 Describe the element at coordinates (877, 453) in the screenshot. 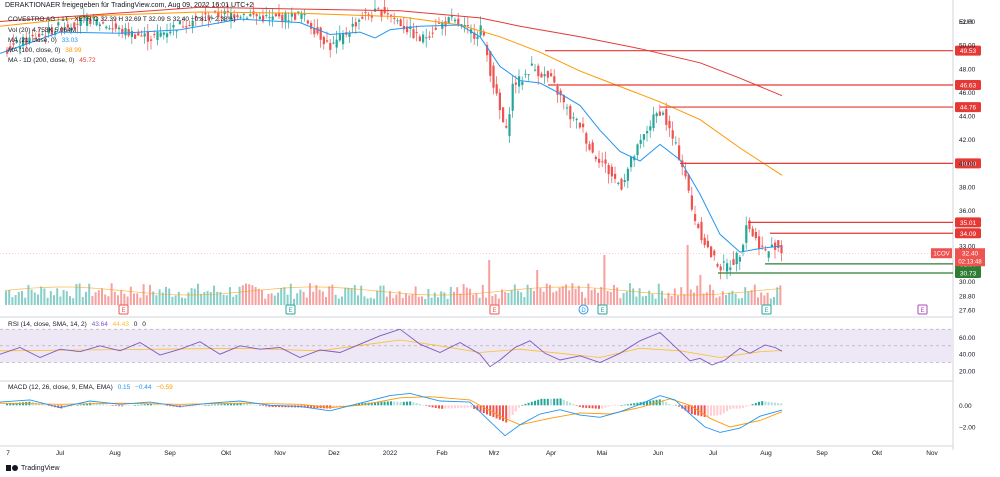

I see `time-tick-label: Okt` at that location.